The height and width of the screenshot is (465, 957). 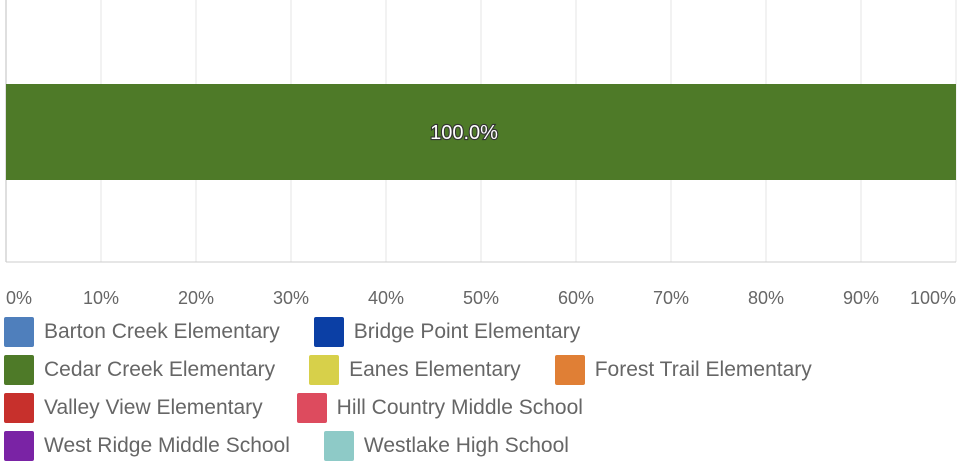 What do you see at coordinates (861, 298) in the screenshot?
I see `x-tick-label: 90%` at bounding box center [861, 298].